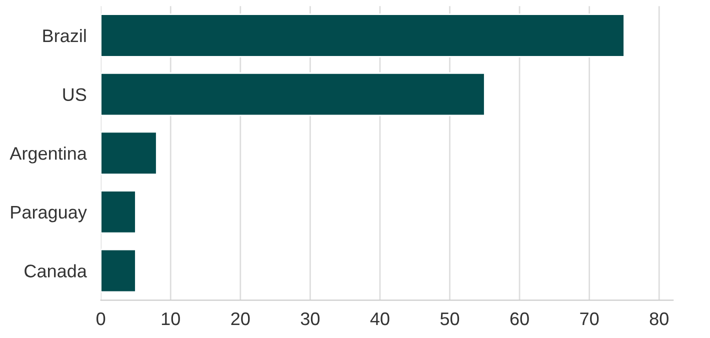 Image resolution: width=710 pixels, height=338 pixels. Describe the element at coordinates (74, 95) in the screenshot. I see `y-tick-label: US` at that location.